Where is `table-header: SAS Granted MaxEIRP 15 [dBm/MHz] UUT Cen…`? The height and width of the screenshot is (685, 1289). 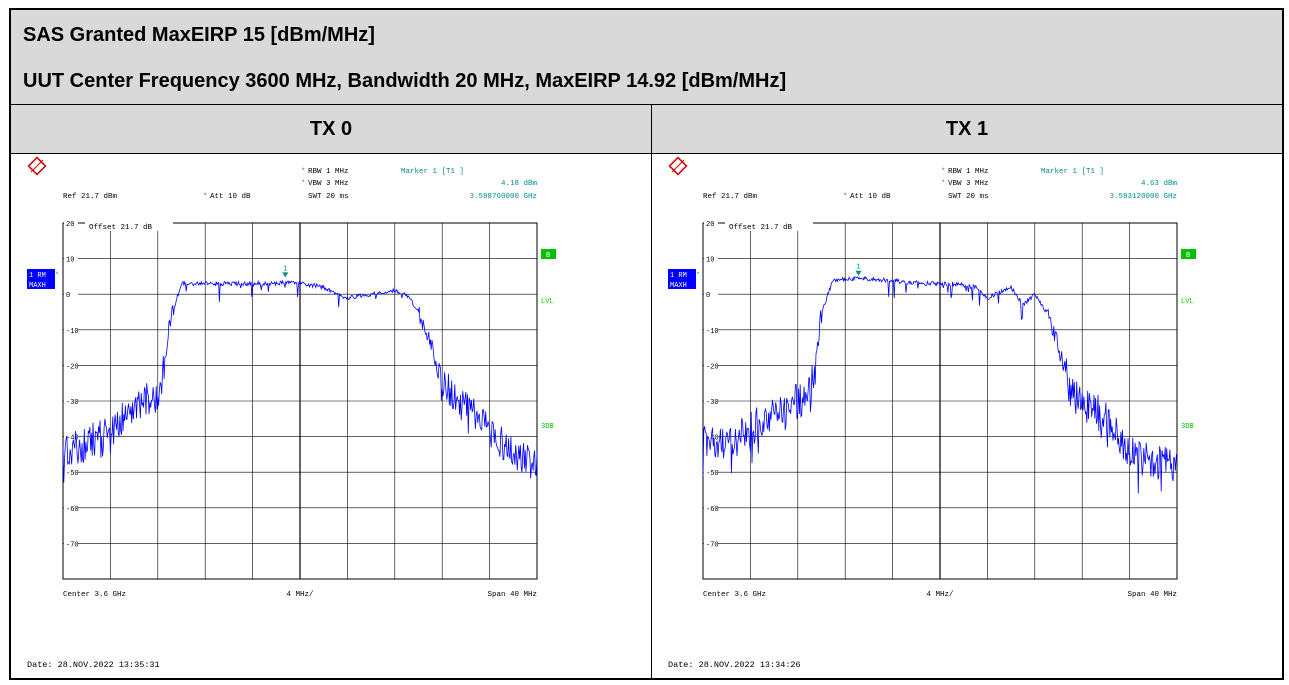
table-header: SAS Granted MaxEIRP 15 [dBm/MHz] UUT Cen… is located at coordinates (646, 57).